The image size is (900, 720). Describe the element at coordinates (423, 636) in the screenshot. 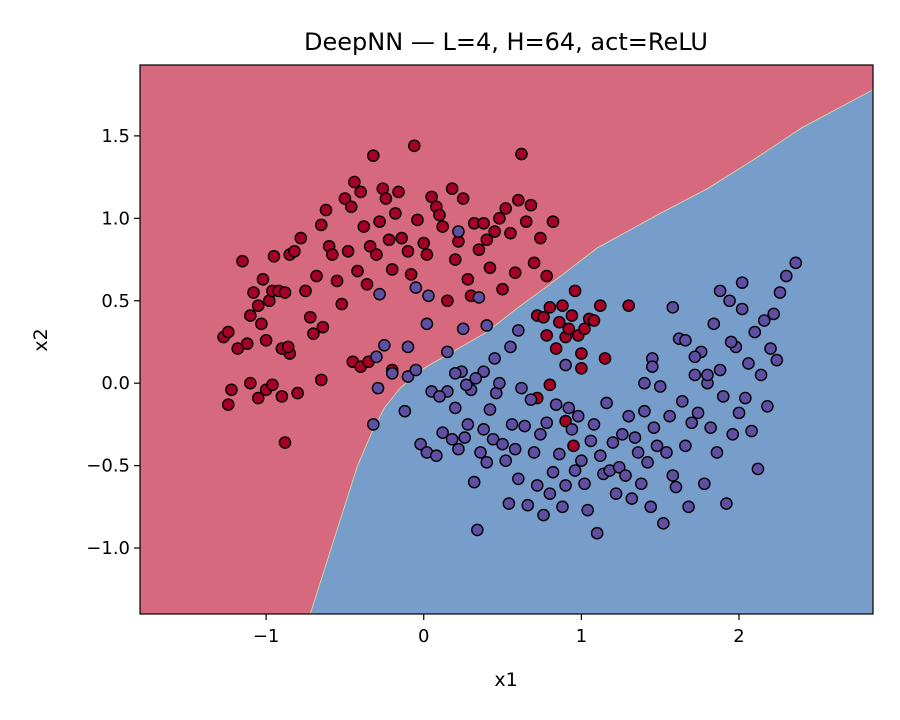

I see `x-tick-label: 0` at that location.